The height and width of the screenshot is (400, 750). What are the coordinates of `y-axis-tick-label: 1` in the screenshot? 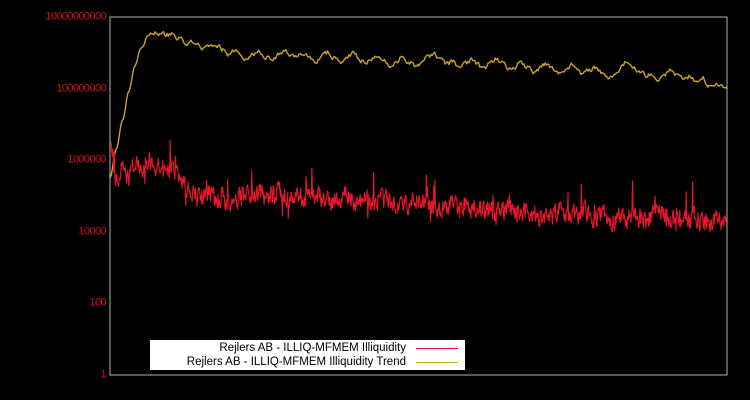 It's located at (103, 374).